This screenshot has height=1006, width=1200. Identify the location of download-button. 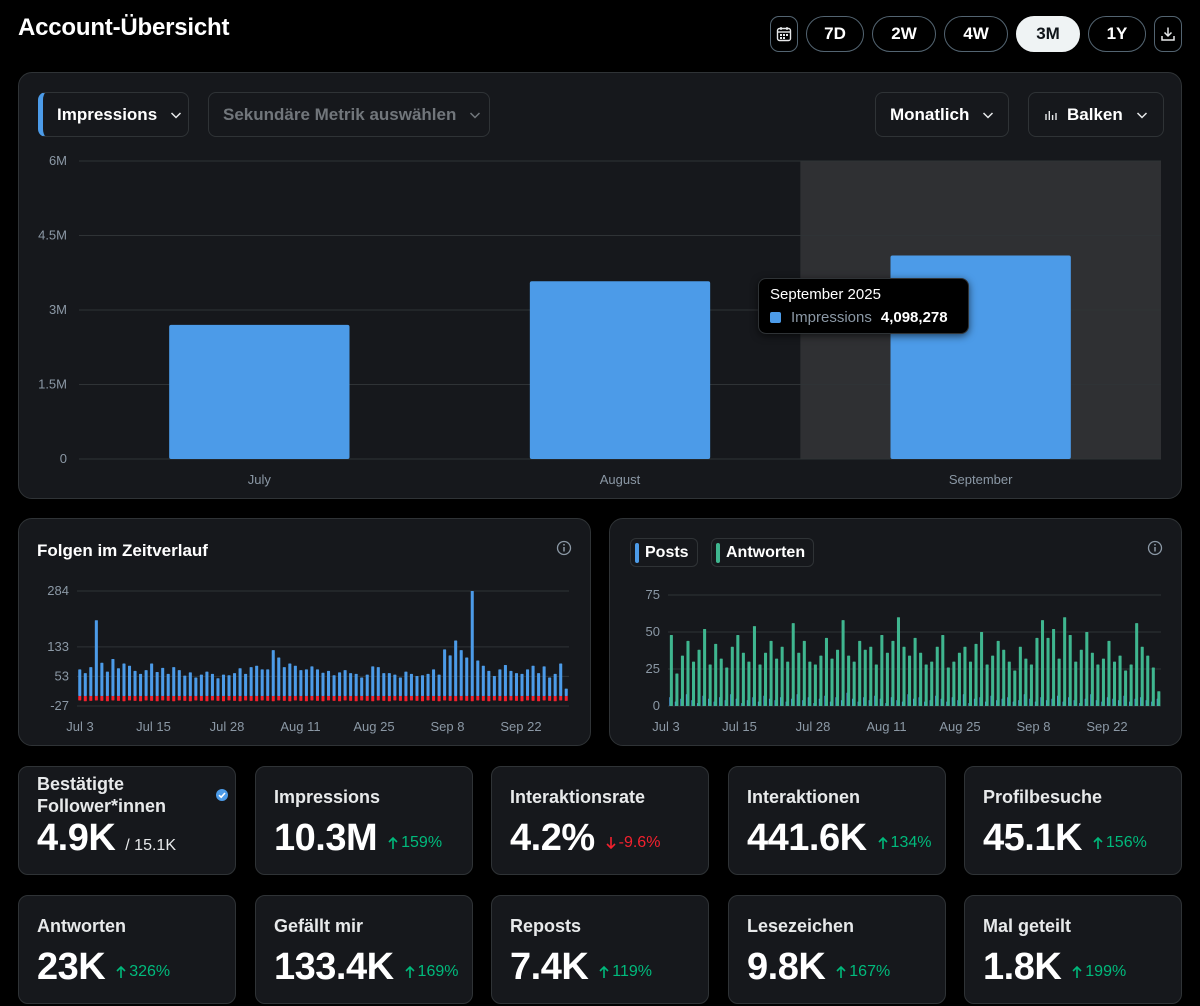
(1168, 34).